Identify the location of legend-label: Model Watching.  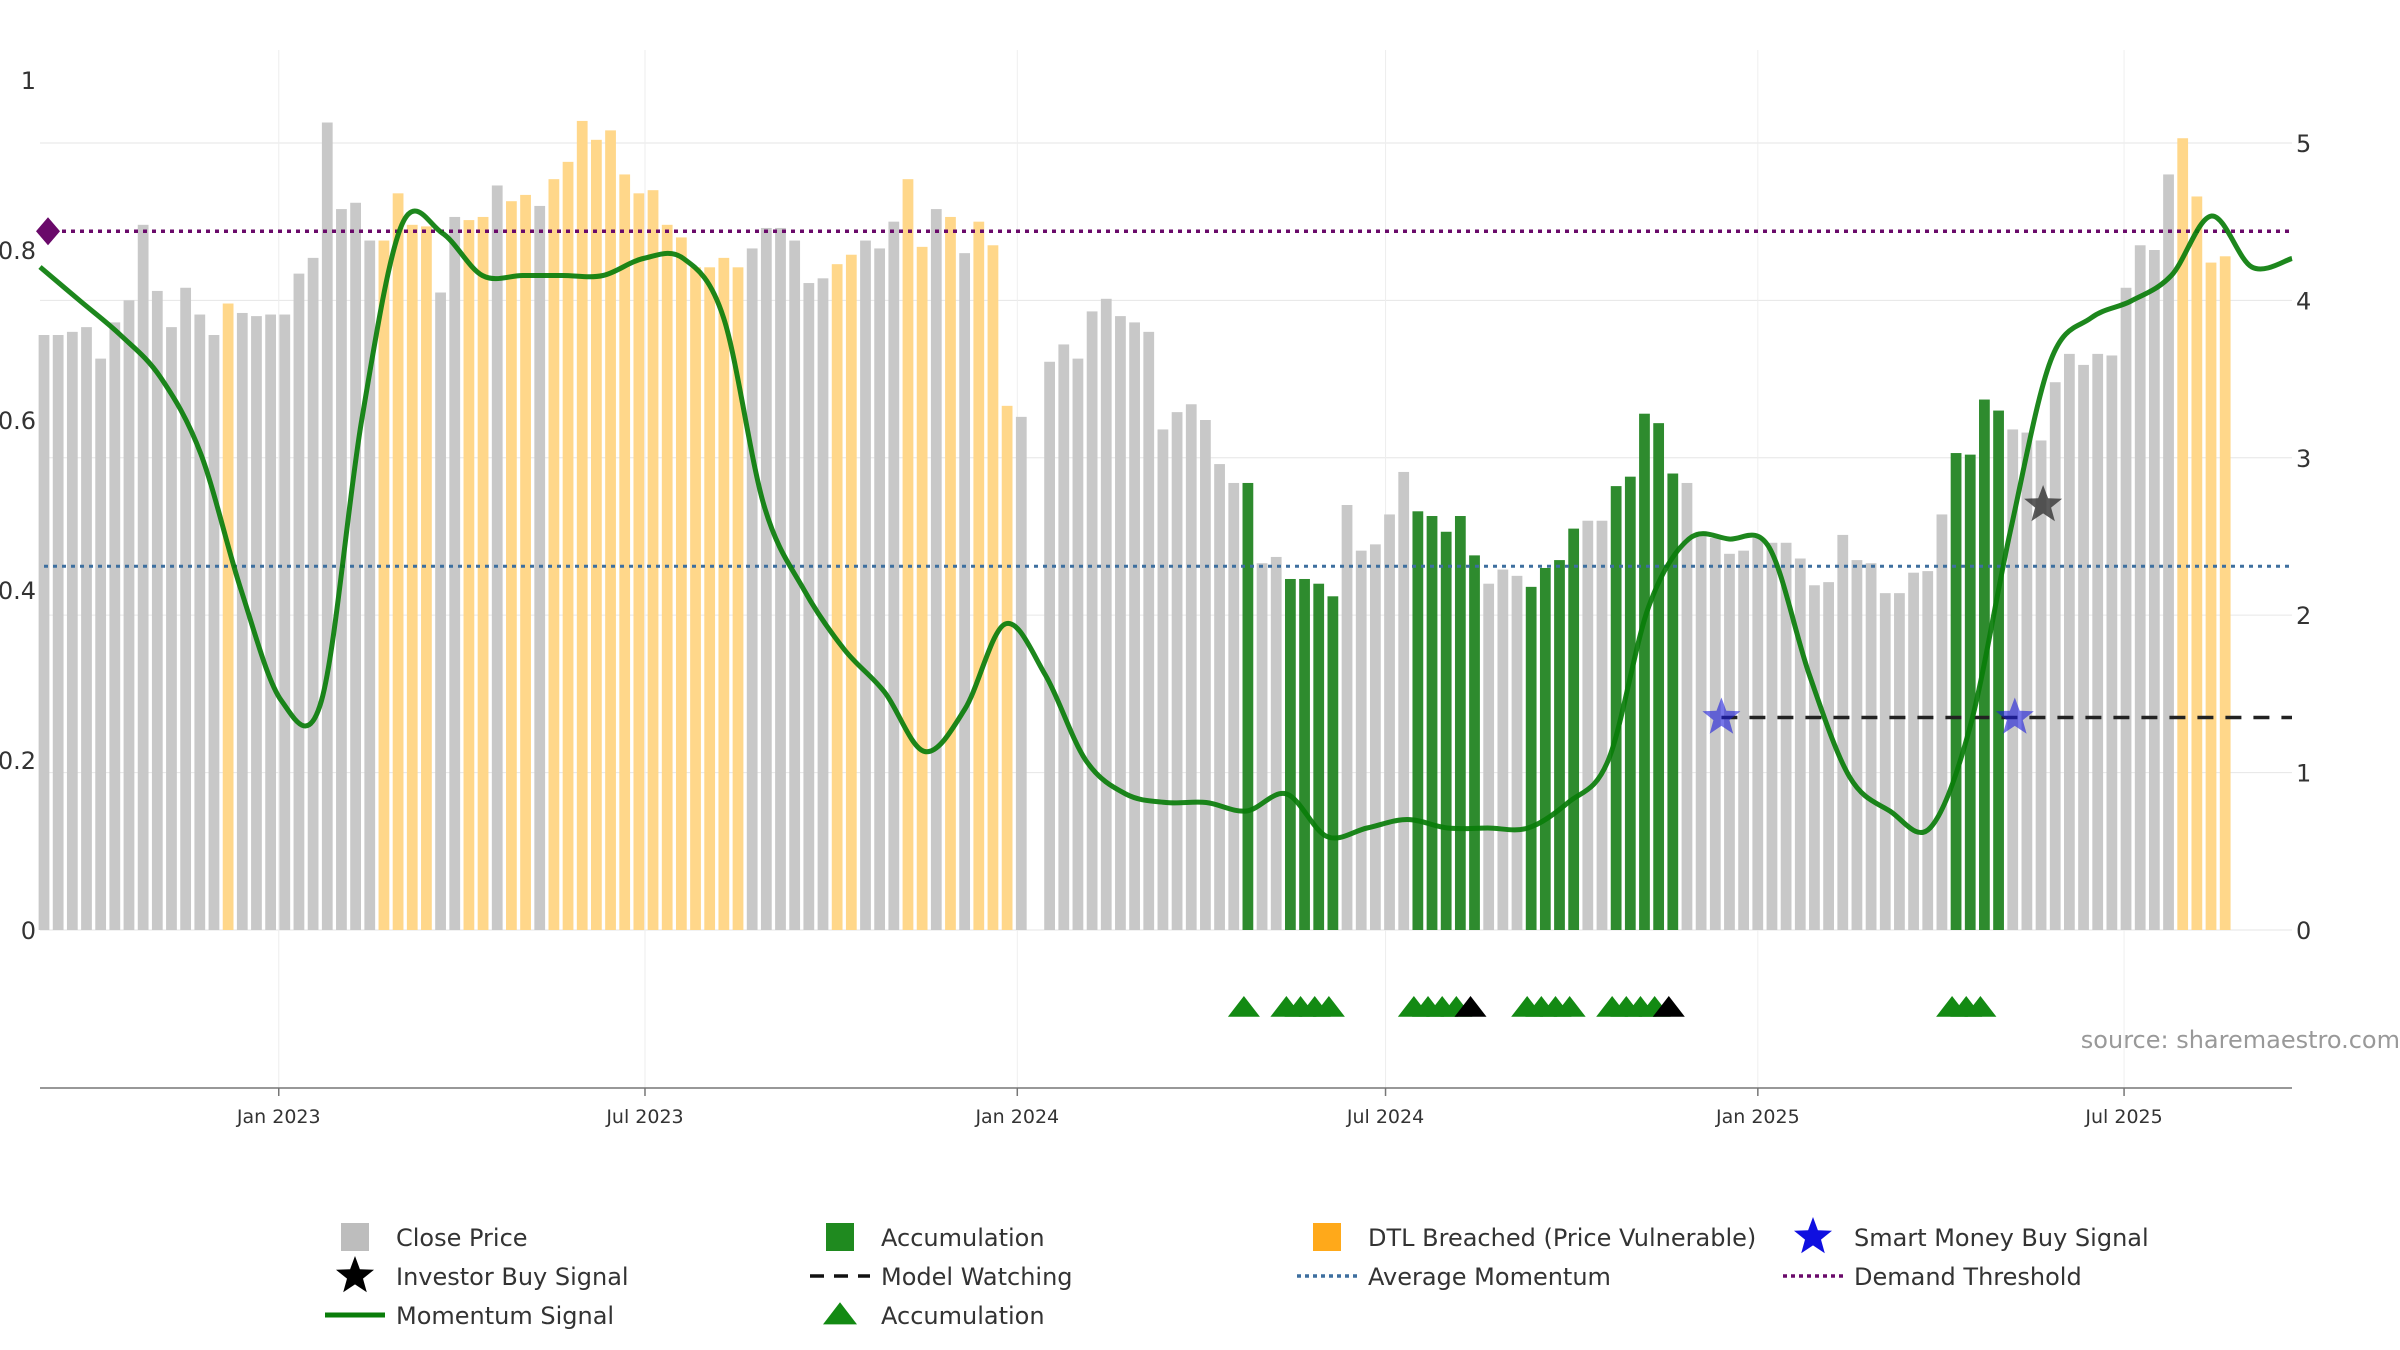
(977, 1277).